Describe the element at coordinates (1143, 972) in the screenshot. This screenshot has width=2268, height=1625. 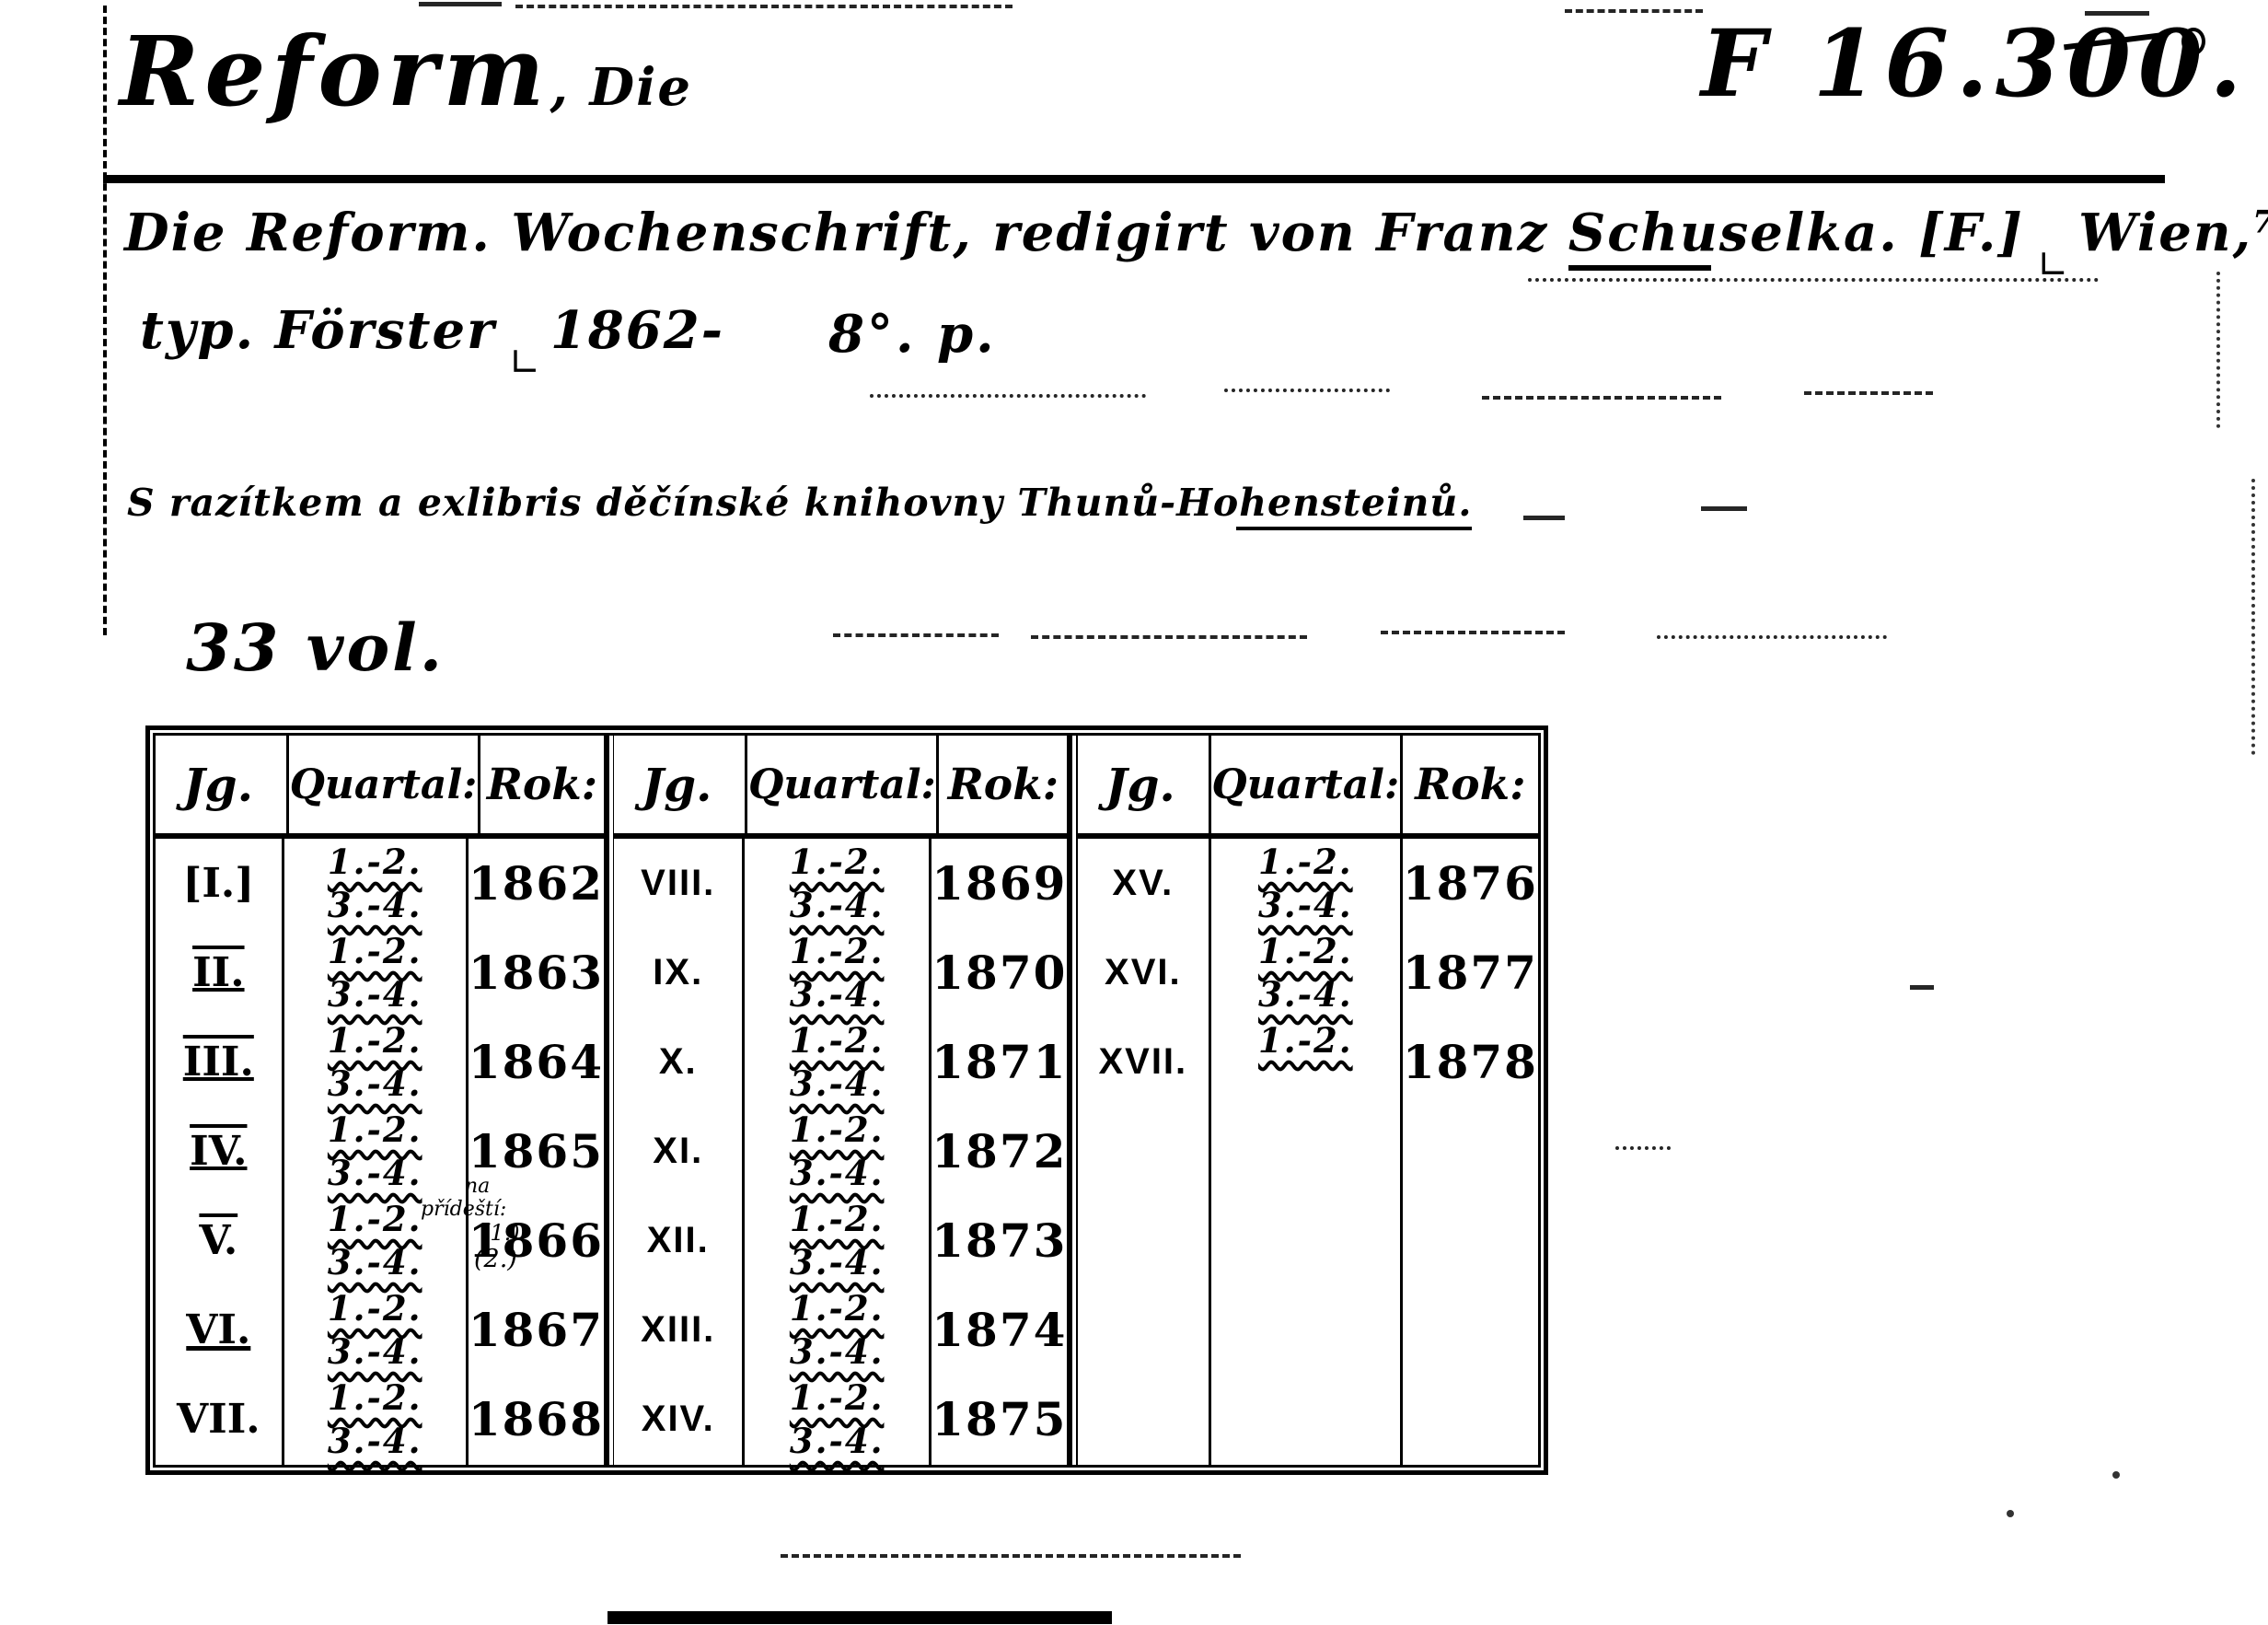
I see `jg-cell: XVI.` at that location.